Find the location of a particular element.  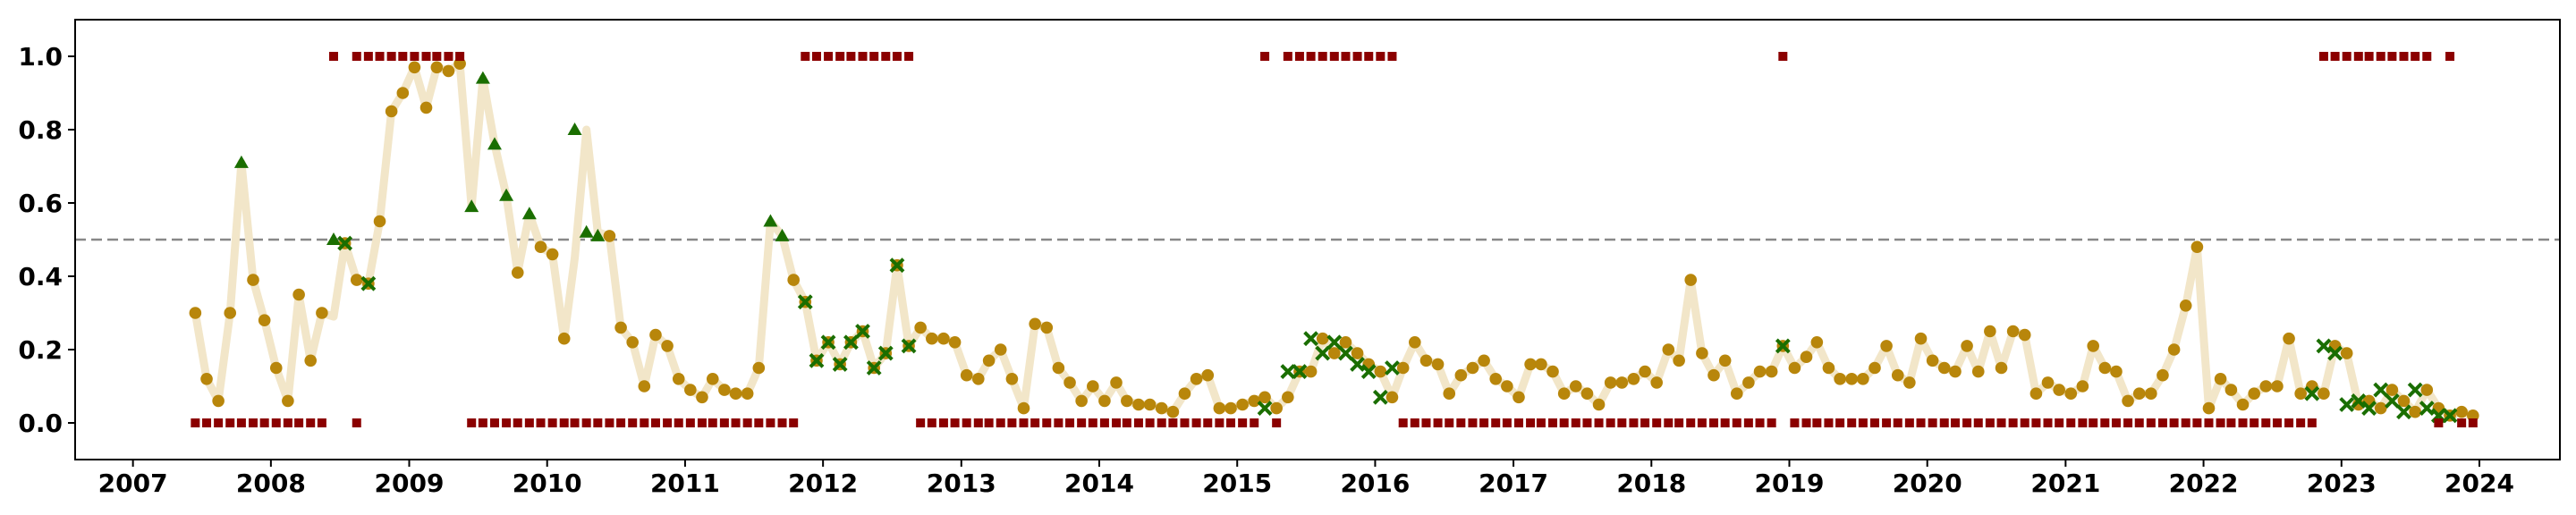

y-tick-label: 1.0 is located at coordinates (40, 57).